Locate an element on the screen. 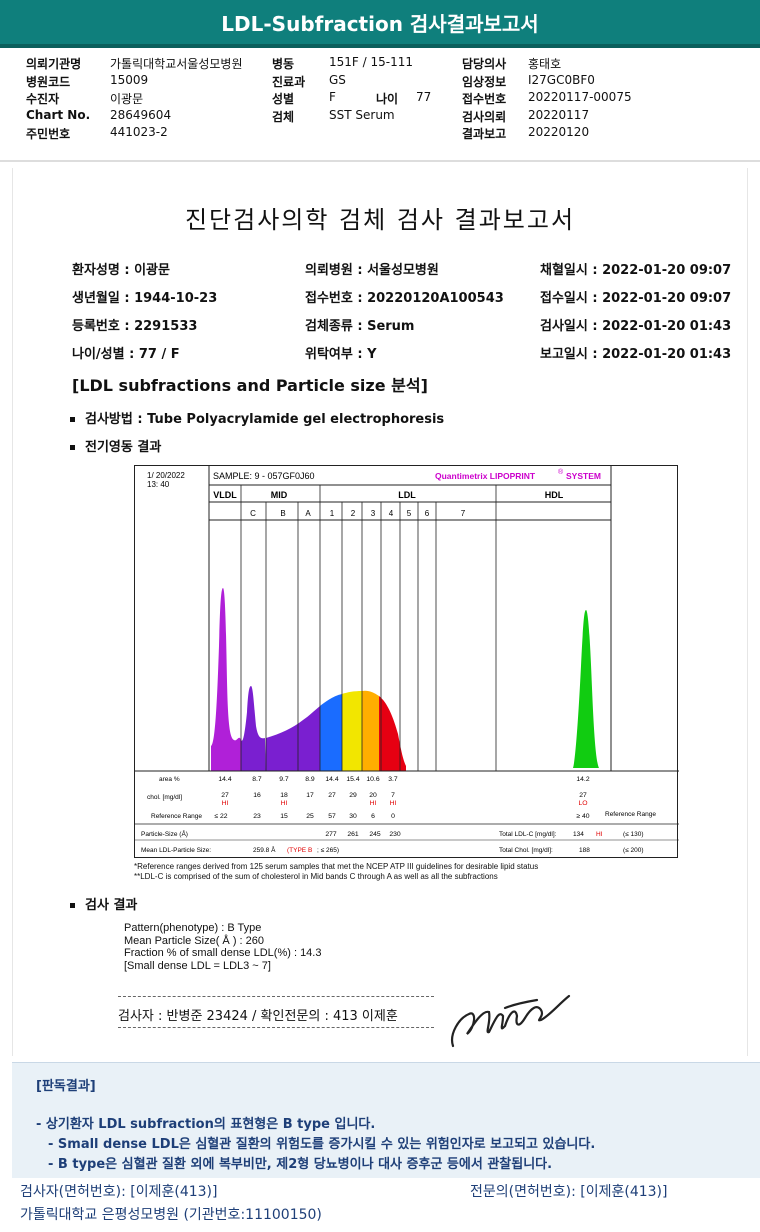 This screenshot has height=1232, width=760. band-c: C is located at coordinates (253, 513).